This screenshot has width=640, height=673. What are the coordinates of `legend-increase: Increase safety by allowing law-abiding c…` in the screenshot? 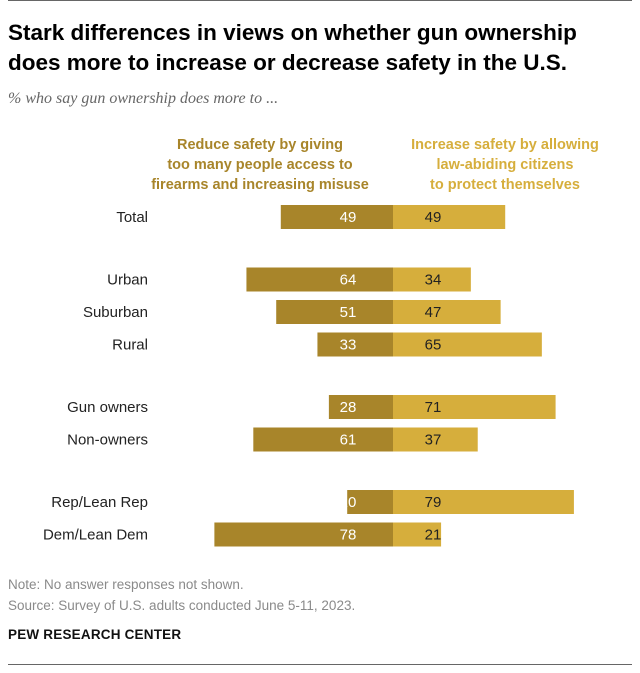 It's located at (505, 165).